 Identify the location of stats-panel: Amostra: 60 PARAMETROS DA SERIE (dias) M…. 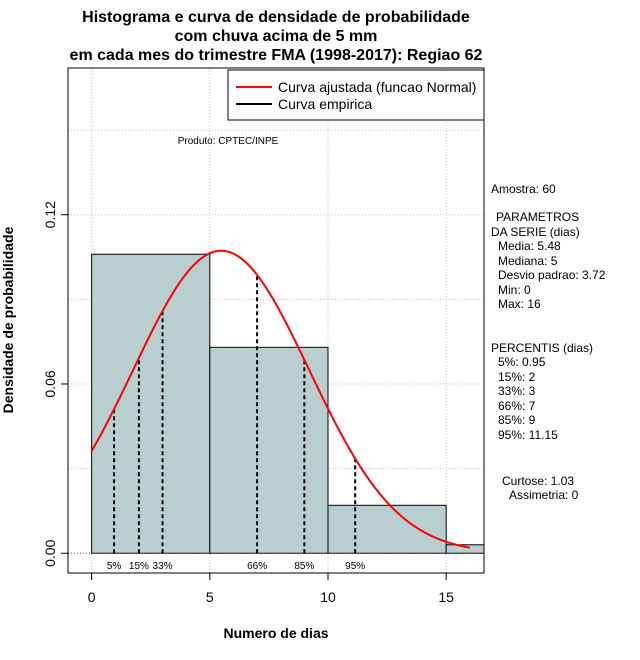
(548, 342).